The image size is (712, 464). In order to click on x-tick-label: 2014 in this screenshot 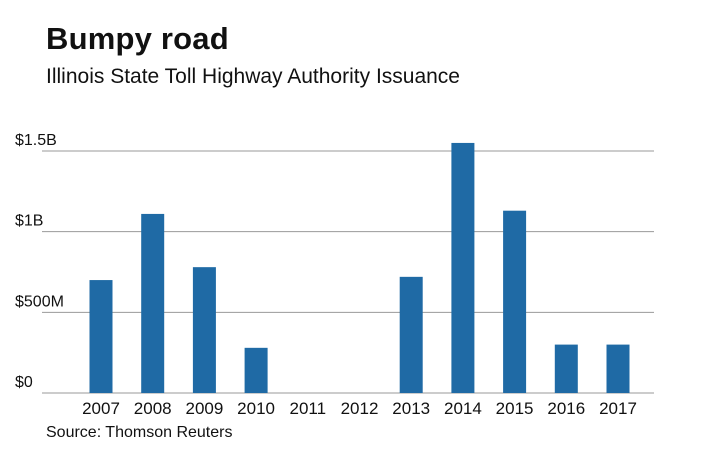, I will do `click(463, 408)`.